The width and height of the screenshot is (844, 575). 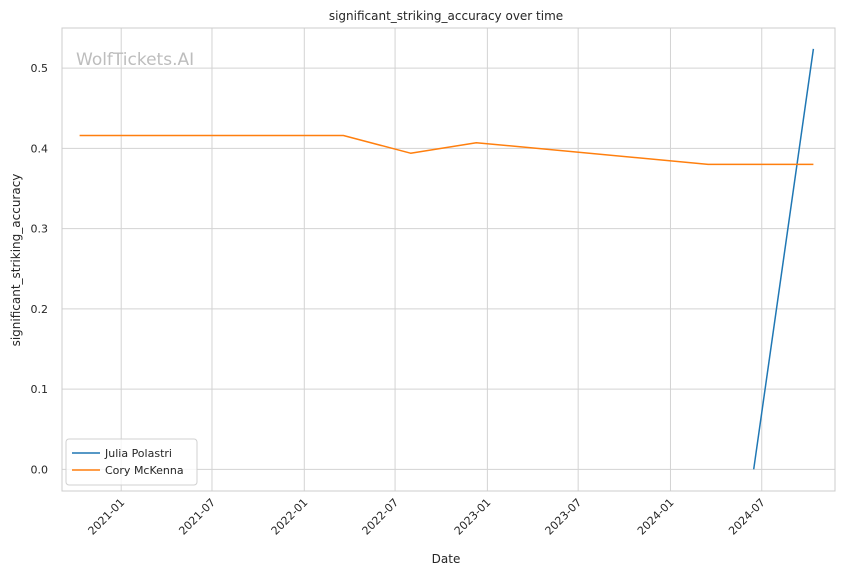 I want to click on watermark: WolfTickets.AI, so click(x=135, y=60).